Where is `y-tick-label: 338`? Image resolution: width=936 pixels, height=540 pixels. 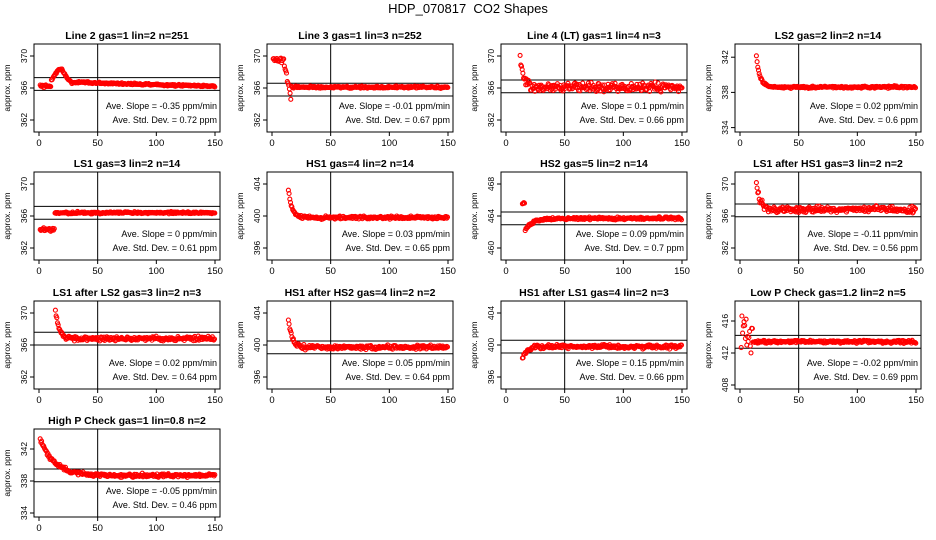 y-tick-label: 338 is located at coordinates (24, 481).